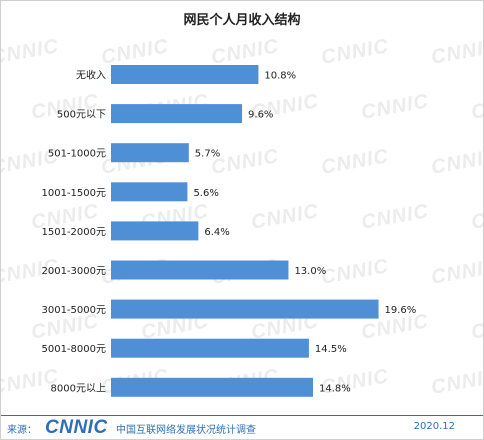  What do you see at coordinates (73, 310) in the screenshot?
I see `category-label: 3001-5000元` at bounding box center [73, 310].